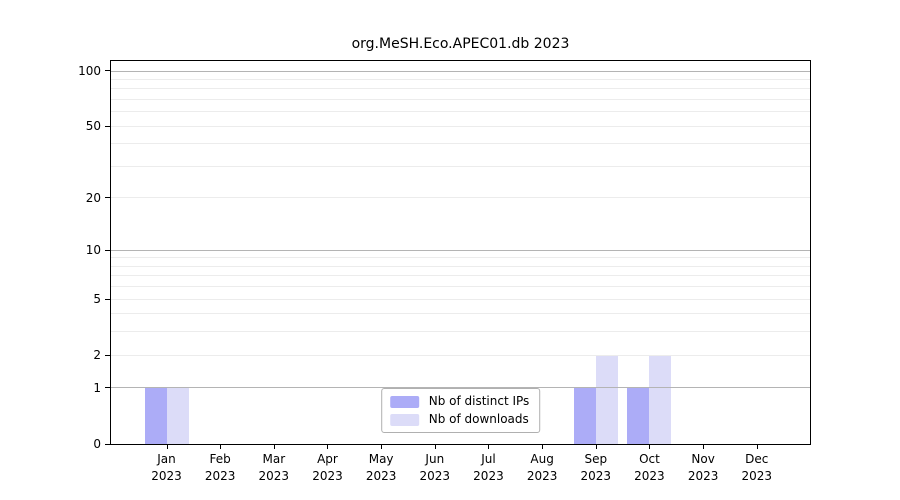 The width and height of the screenshot is (900, 500). What do you see at coordinates (327, 459) in the screenshot?
I see `x-label-month: Apr` at bounding box center [327, 459].